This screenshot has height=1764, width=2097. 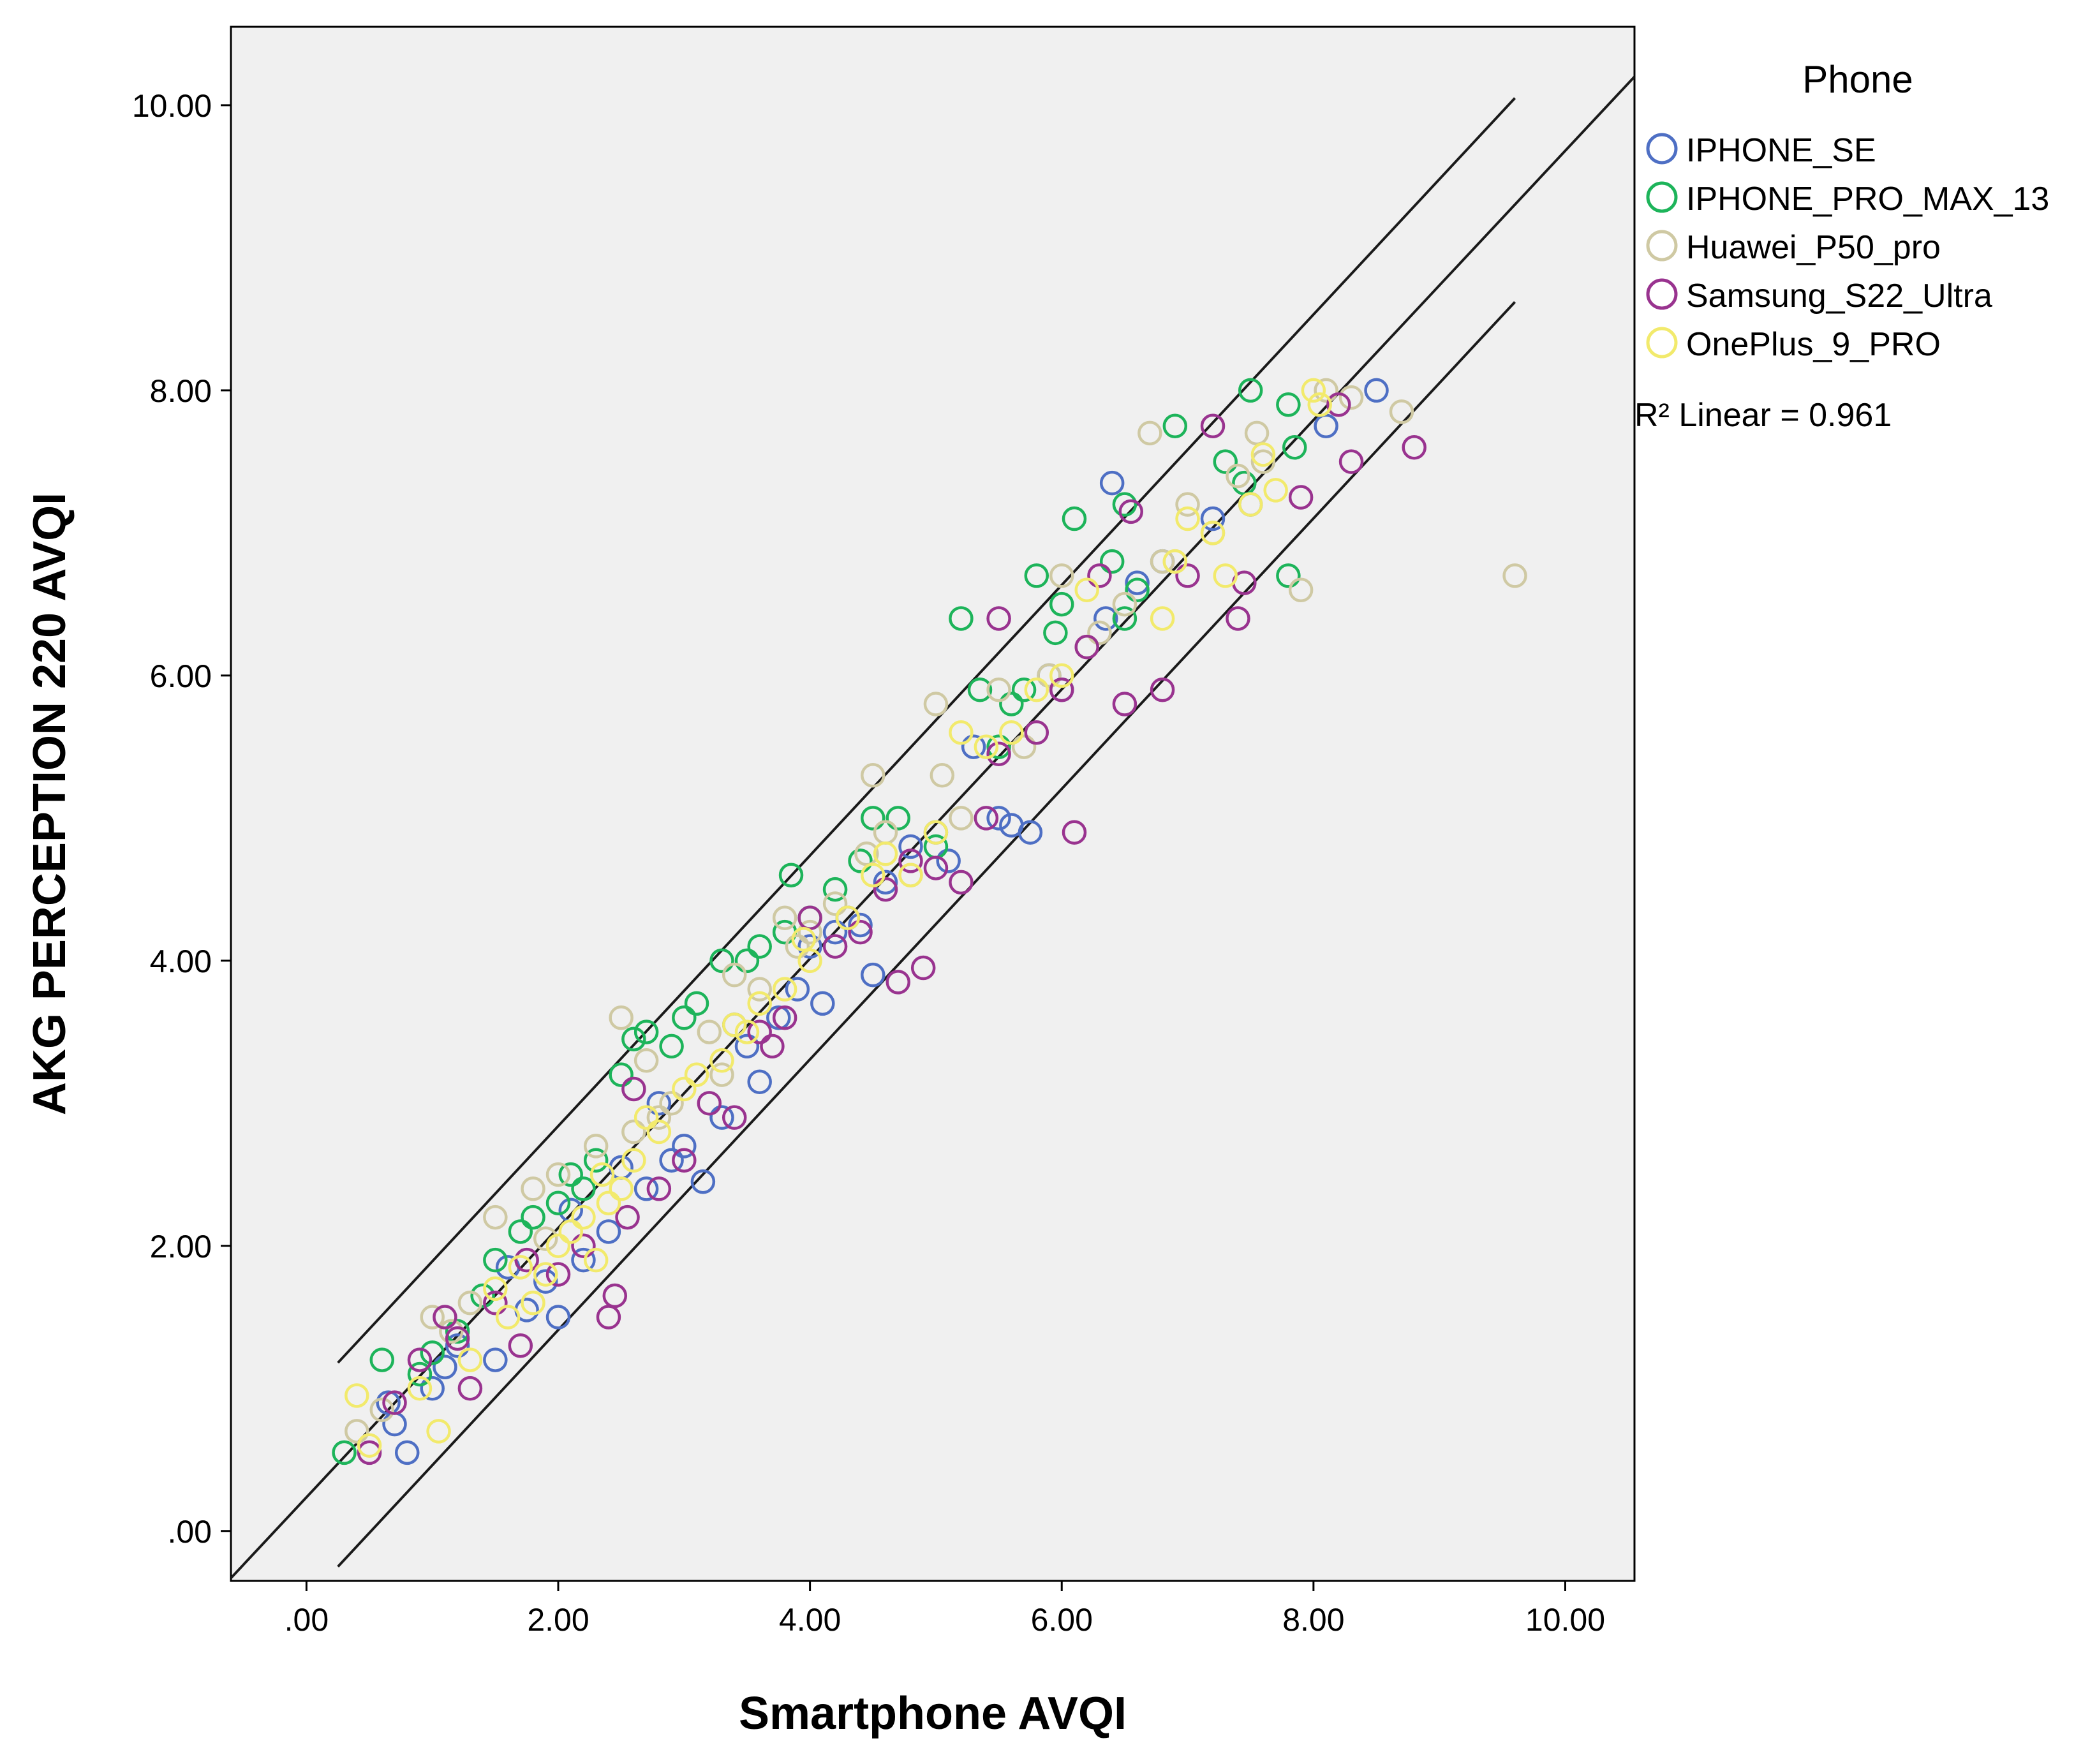 What do you see at coordinates (181, 676) in the screenshot?
I see `y-tick-label: 6.00` at bounding box center [181, 676].